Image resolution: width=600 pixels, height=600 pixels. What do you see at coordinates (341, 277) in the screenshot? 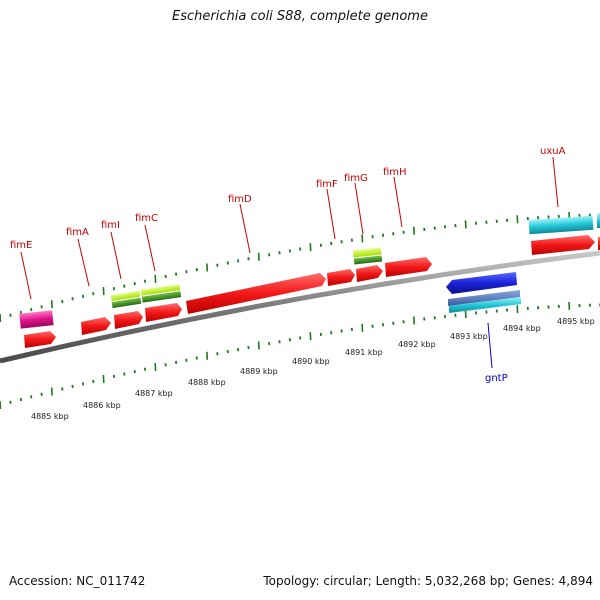
I see `cds-arrow-fimF` at bounding box center [341, 277].